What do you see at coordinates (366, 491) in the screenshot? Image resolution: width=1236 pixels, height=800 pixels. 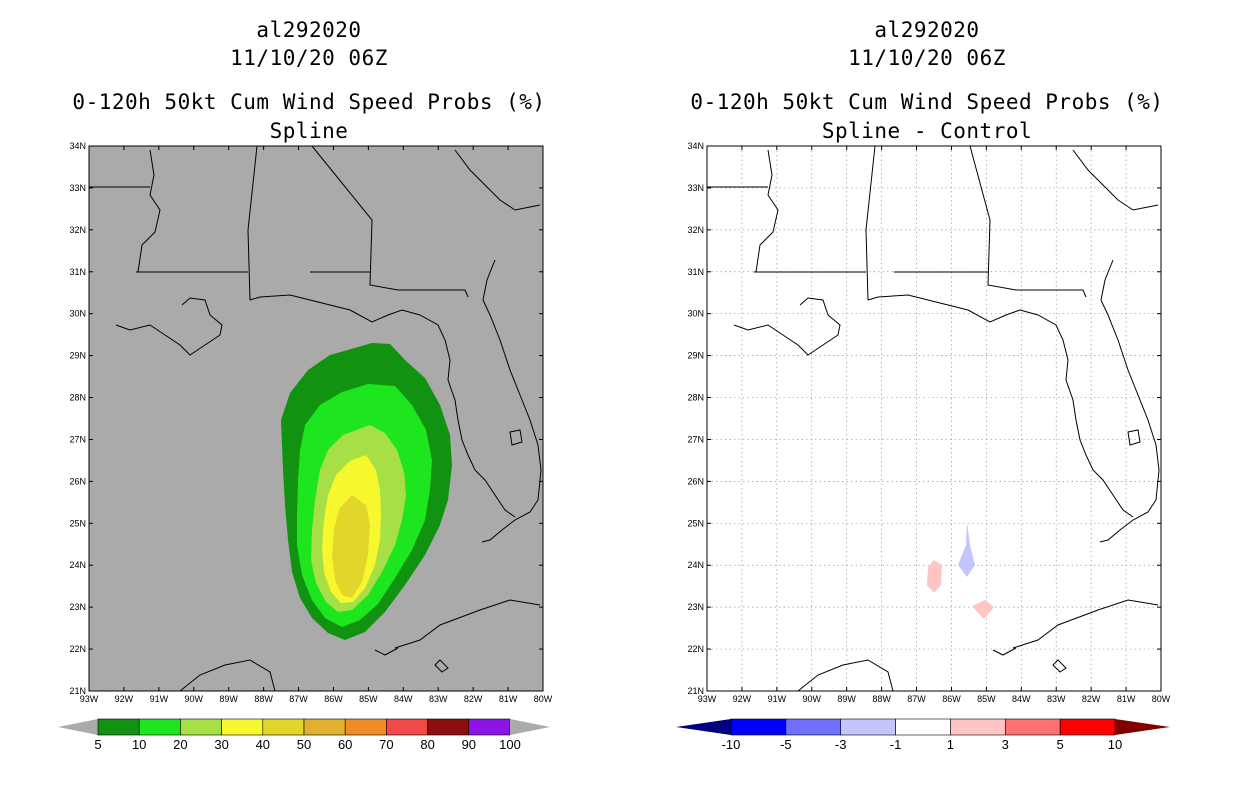 I see `probability-contours` at bounding box center [366, 491].